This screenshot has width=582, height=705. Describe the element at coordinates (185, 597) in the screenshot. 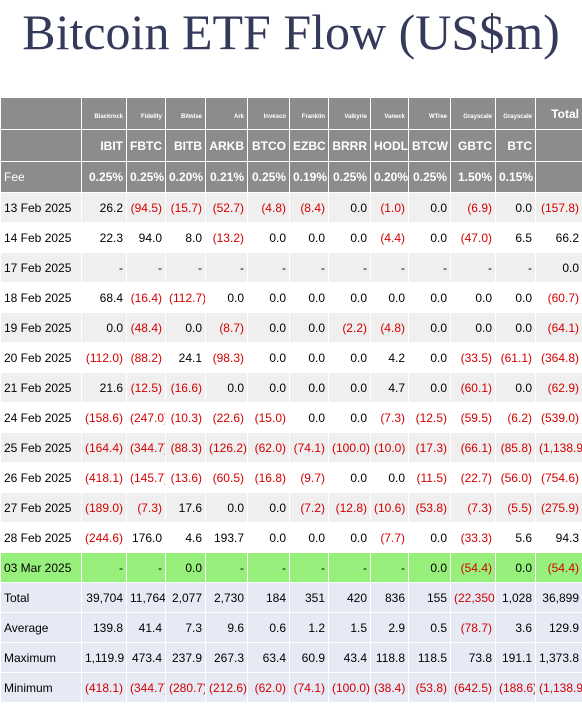

I see `stat-cell: 2,077` at that location.